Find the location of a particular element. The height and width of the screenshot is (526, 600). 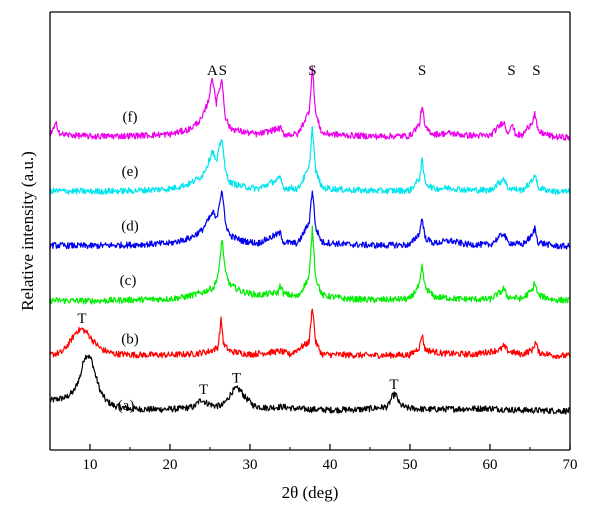

peak-label-s-9: S is located at coordinates (536, 71).